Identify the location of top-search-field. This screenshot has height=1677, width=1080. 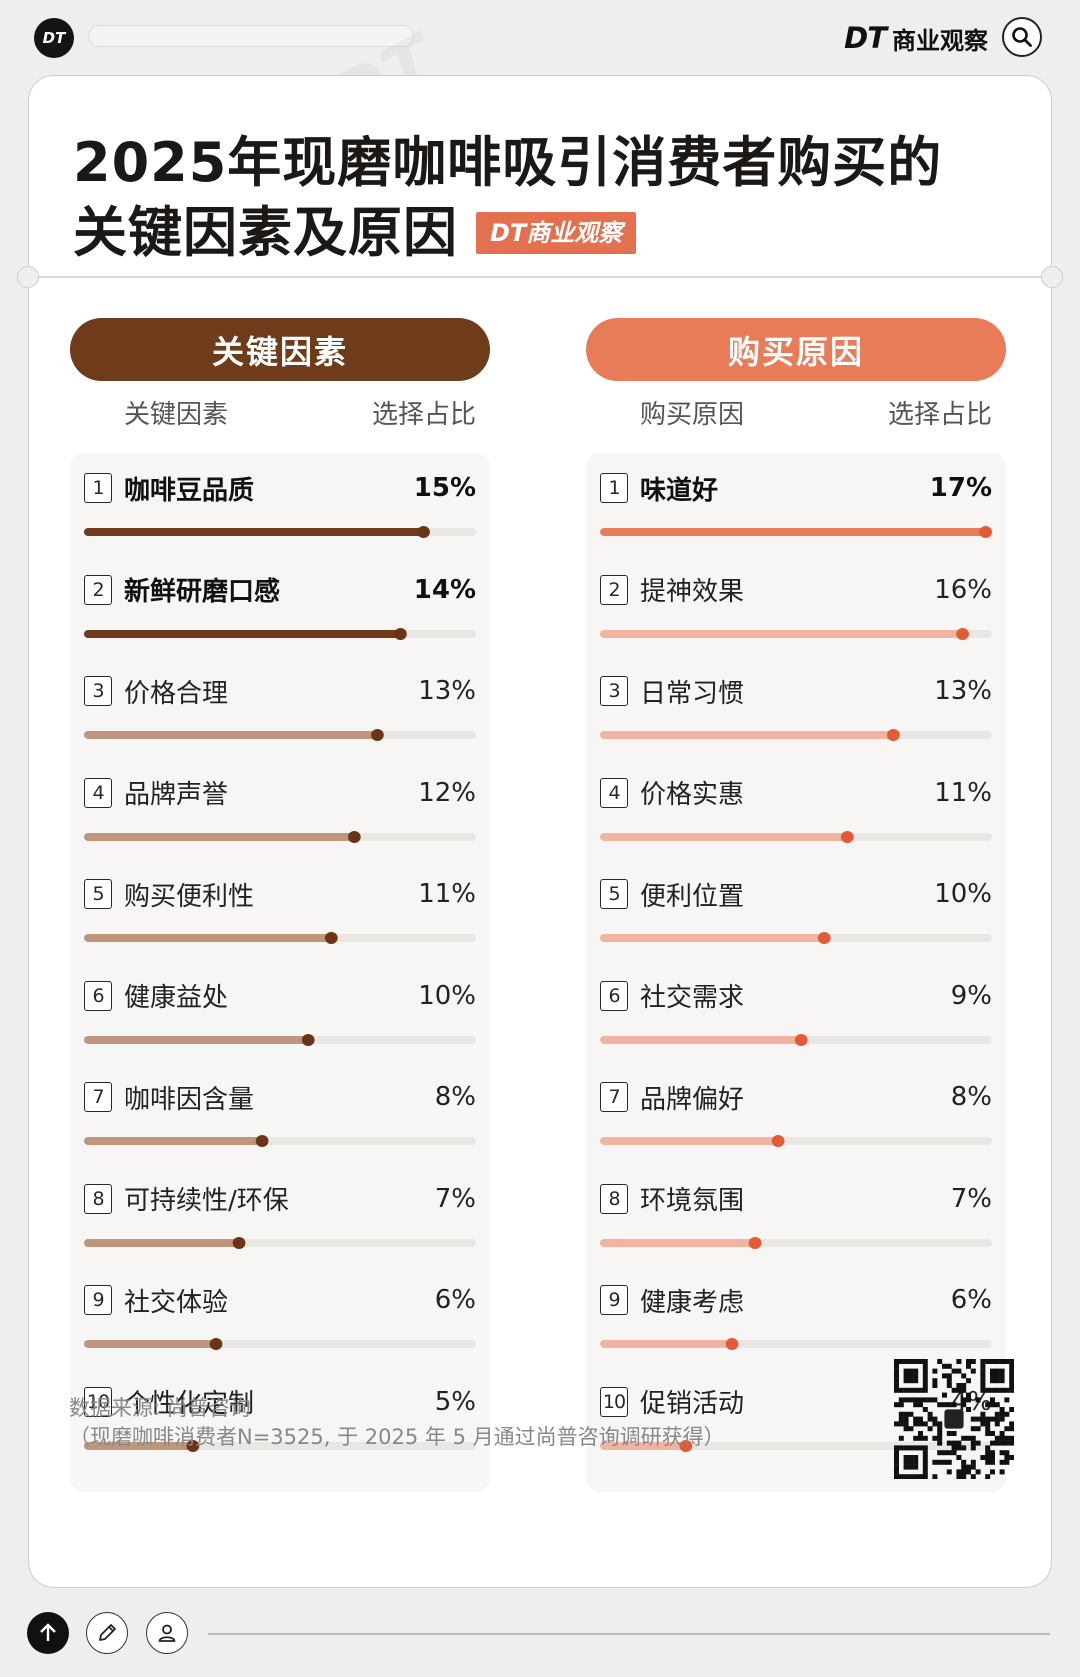
(251, 36).